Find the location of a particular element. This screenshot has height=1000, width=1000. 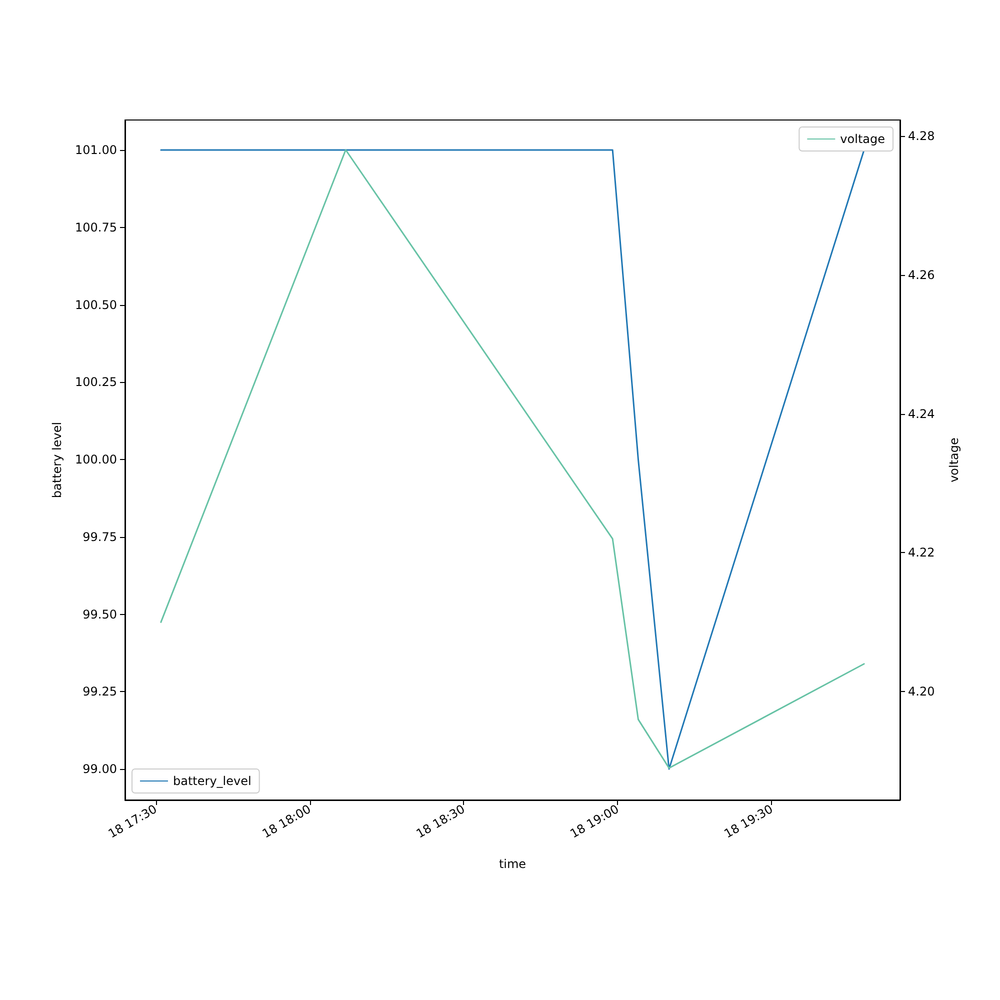

y-tick-label: 100.75 is located at coordinates (96, 227).